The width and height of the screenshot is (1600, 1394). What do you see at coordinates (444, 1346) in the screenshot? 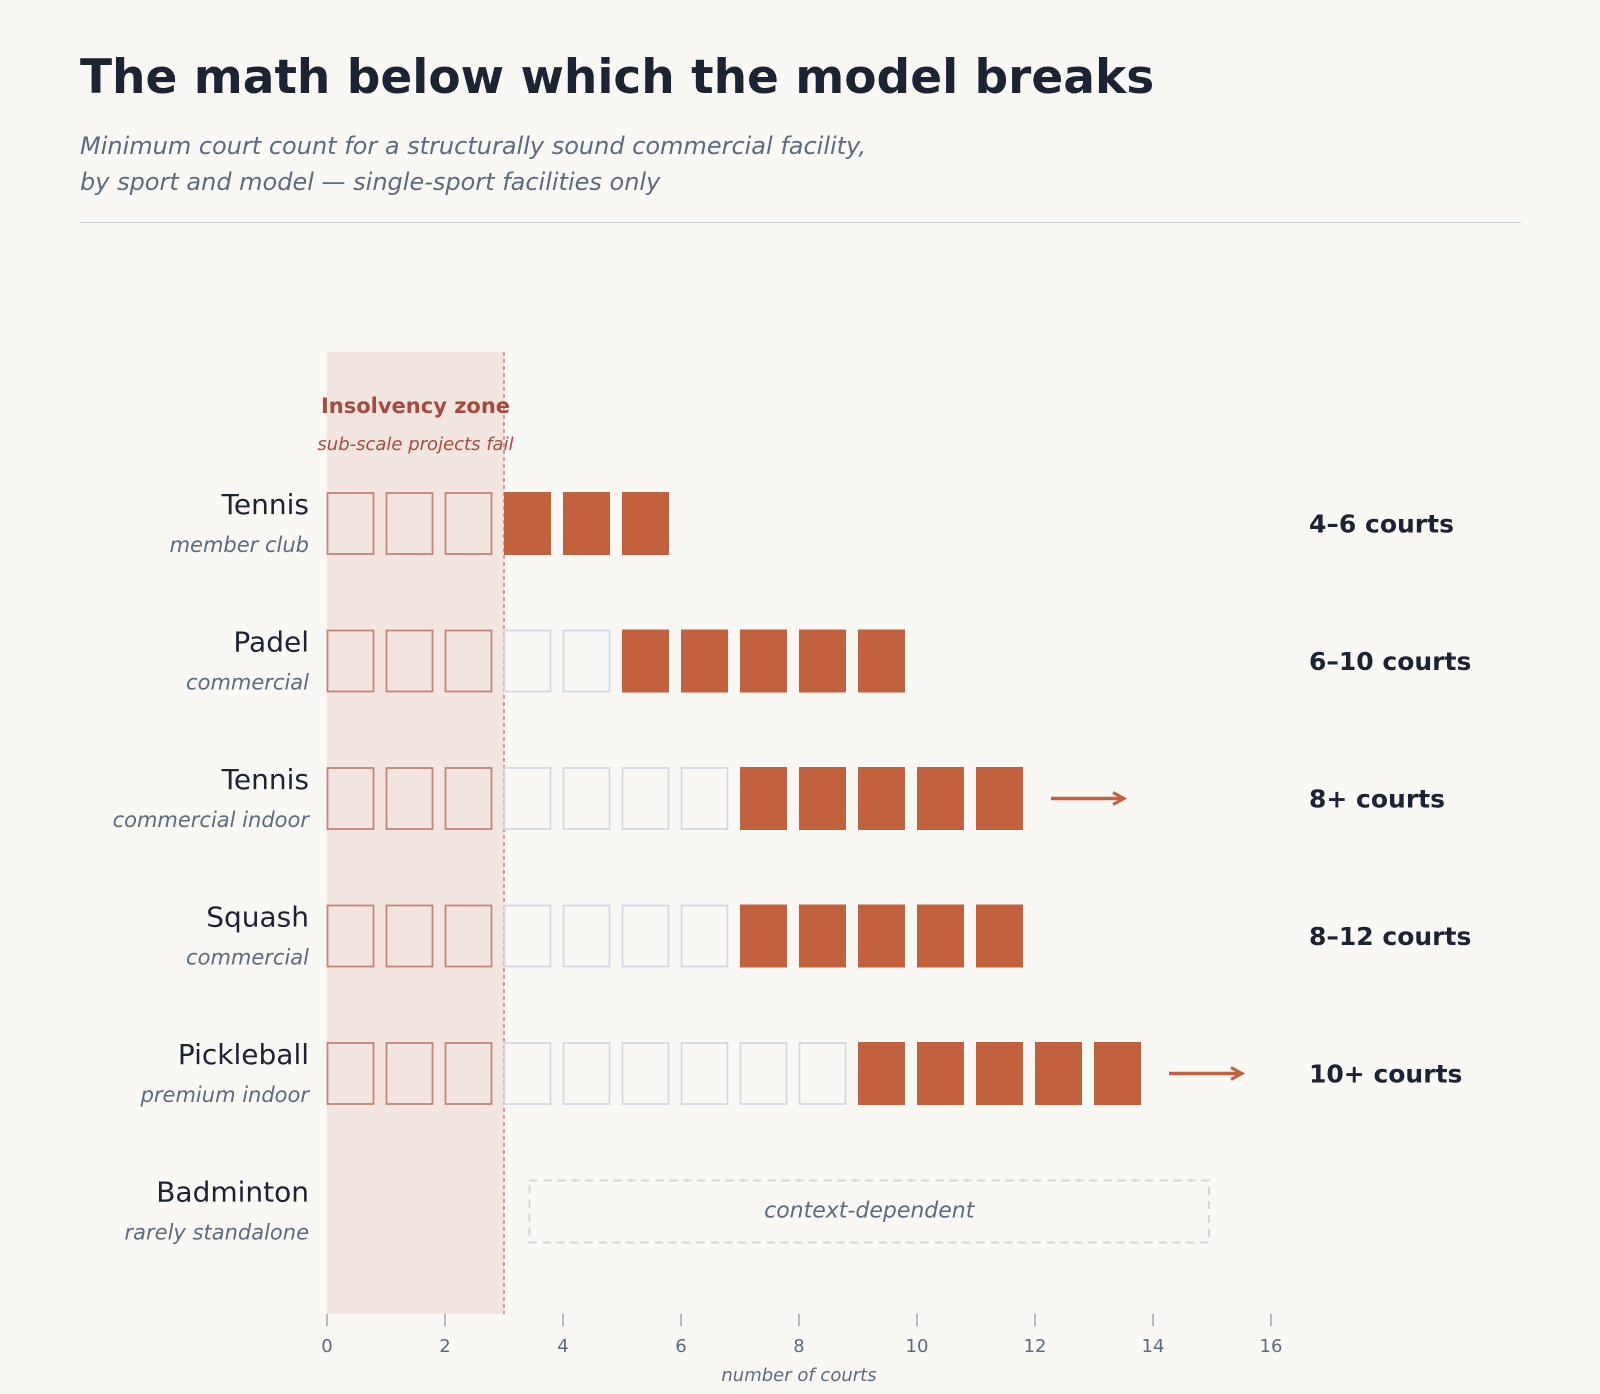
I see `x-axis-tick-label: 2` at bounding box center [444, 1346].